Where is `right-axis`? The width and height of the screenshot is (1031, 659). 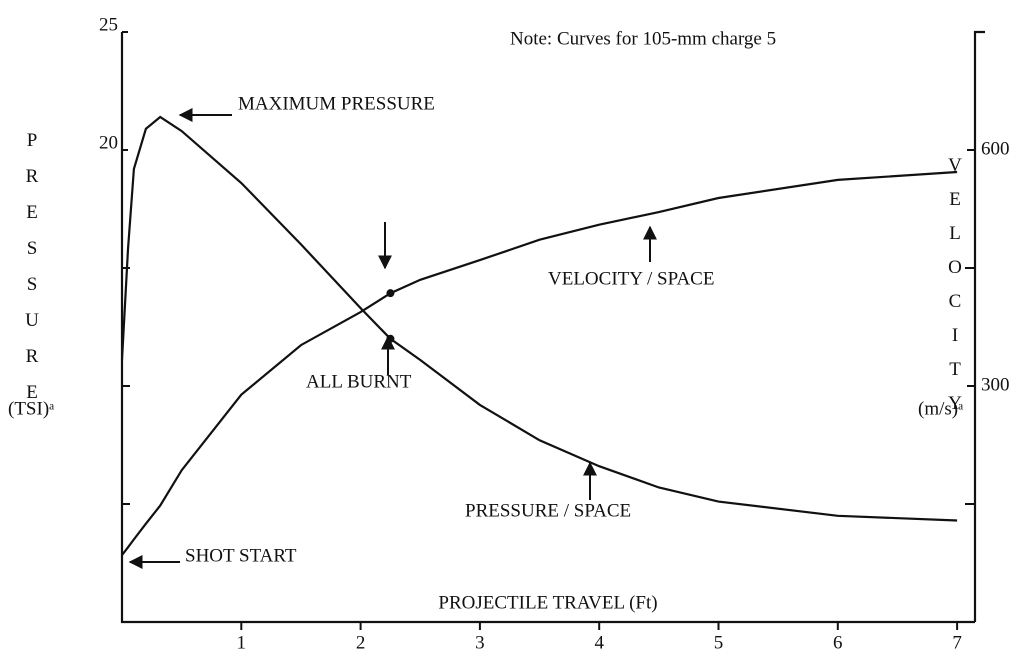 right-axis is located at coordinates (979, 326).